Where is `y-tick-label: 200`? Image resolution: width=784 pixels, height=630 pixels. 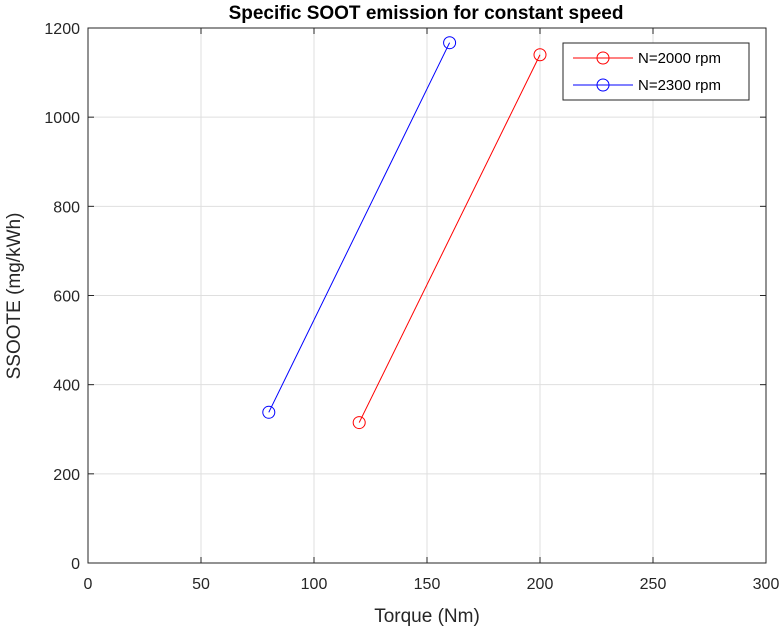
y-tick-label: 200 is located at coordinates (66, 475).